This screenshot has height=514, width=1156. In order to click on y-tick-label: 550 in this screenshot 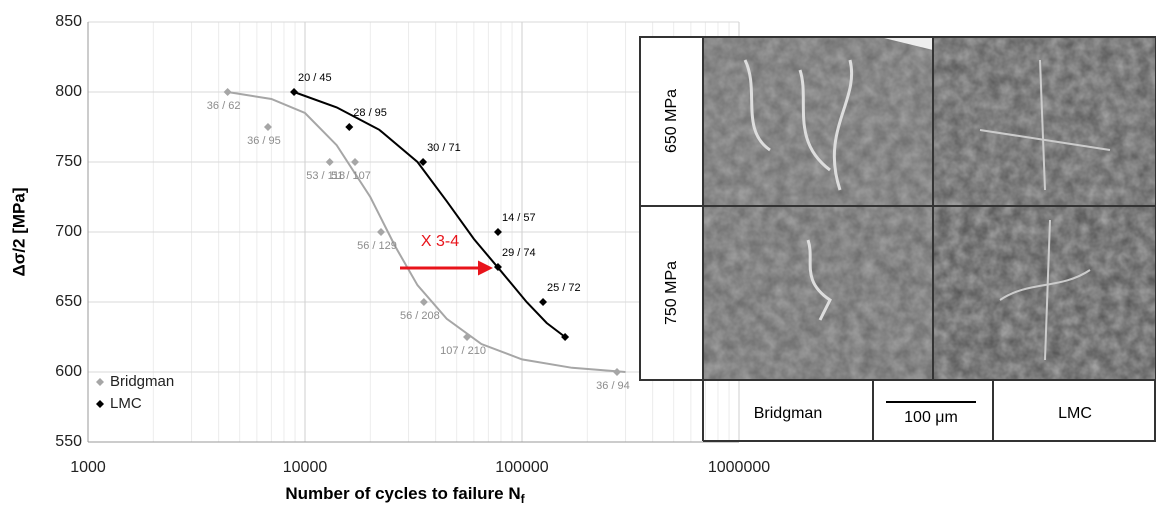, I will do `click(68, 441)`.